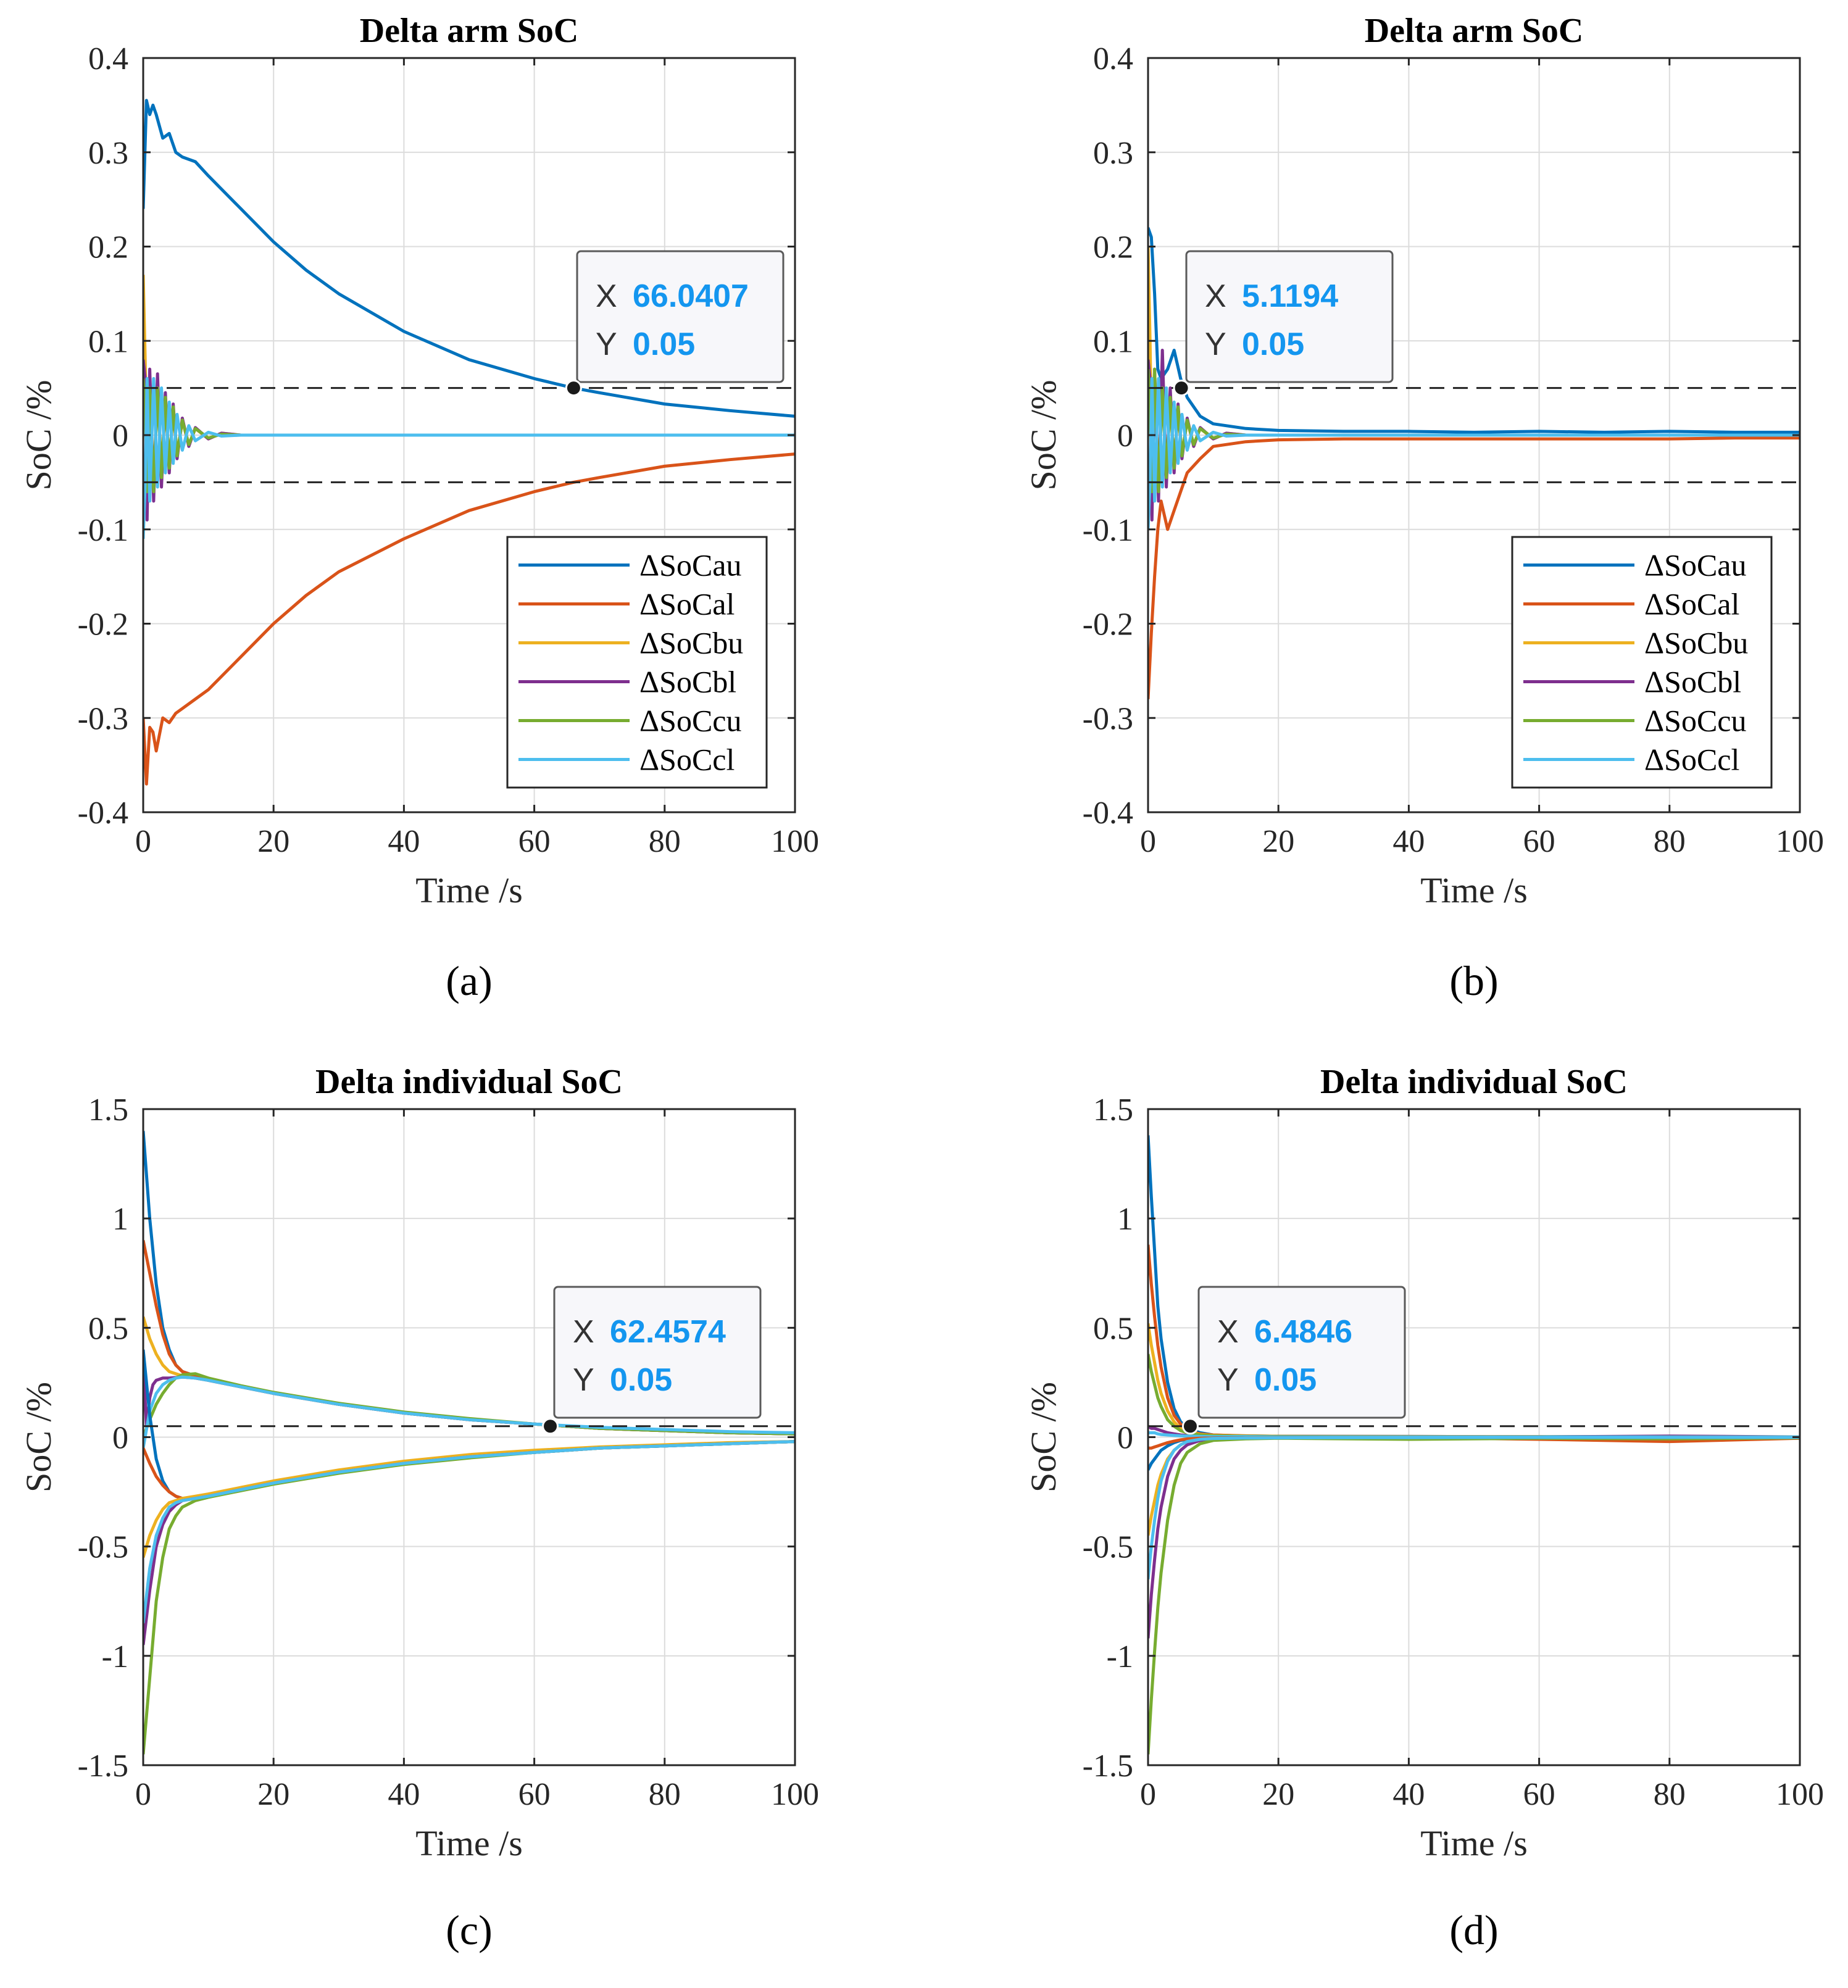  What do you see at coordinates (691, 643) in the screenshot?
I see `legend-entry: ΔSoCbu` at bounding box center [691, 643].